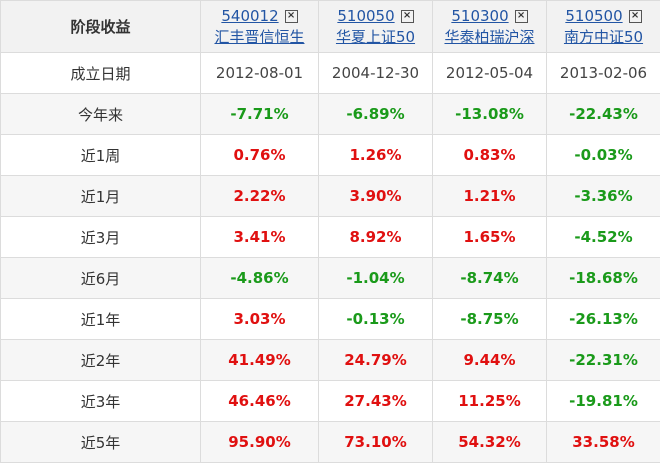  Describe the element at coordinates (259, 401) in the screenshot. I see `return-cell: 46.46%` at that location.